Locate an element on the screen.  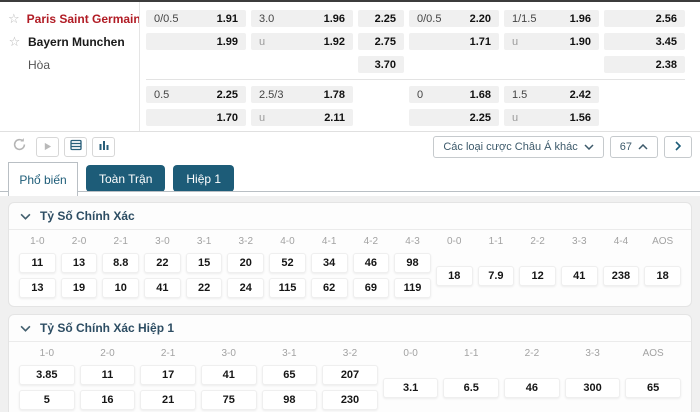
odds-cell: 1/1.5 1.96 is located at coordinates (551, 18).